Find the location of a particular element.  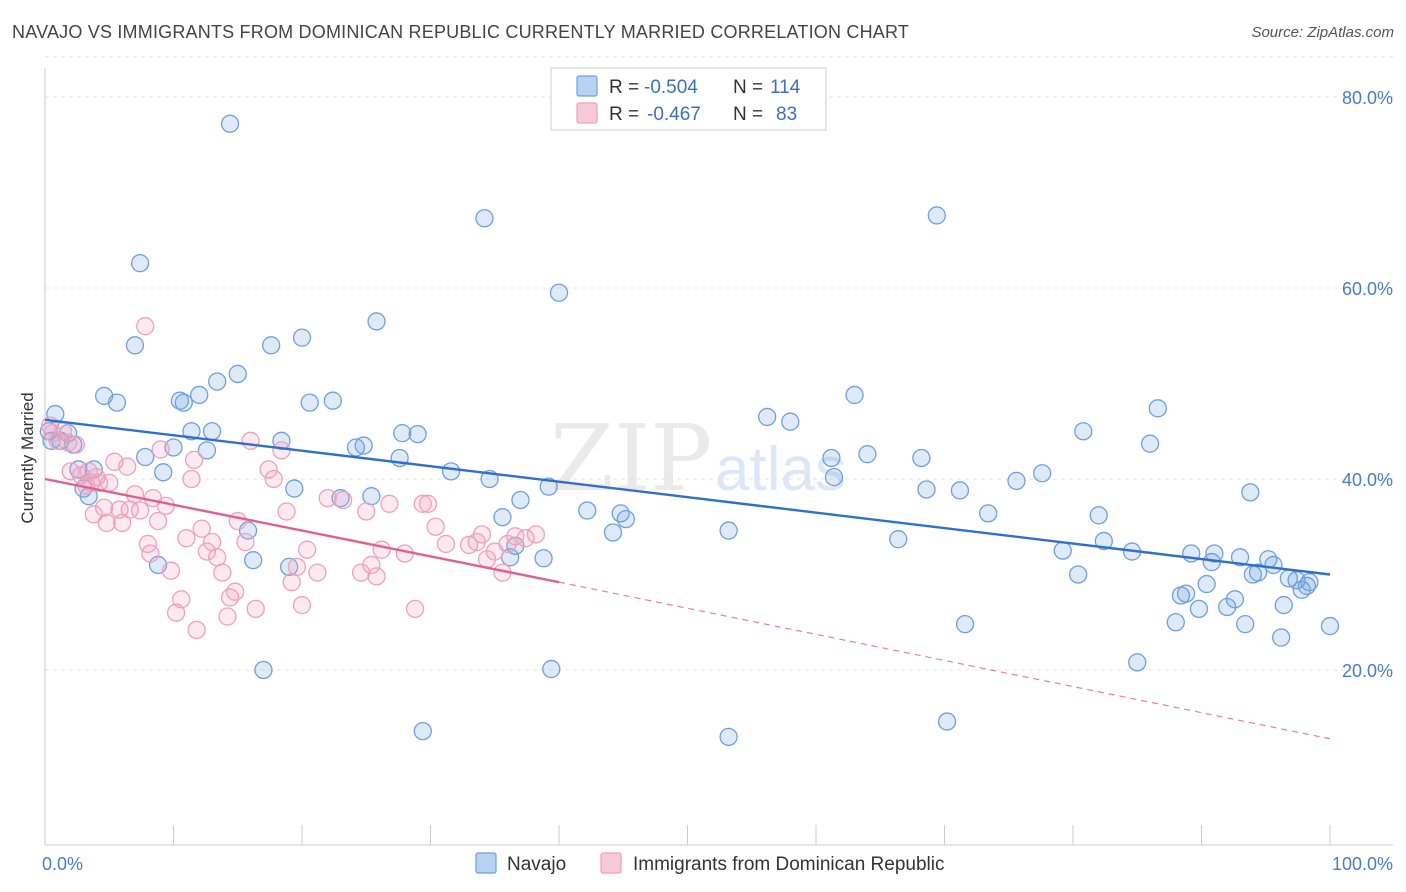

bottom-legend-dominican-label: Immigrants from Dominican Republic is located at coordinates (789, 864).